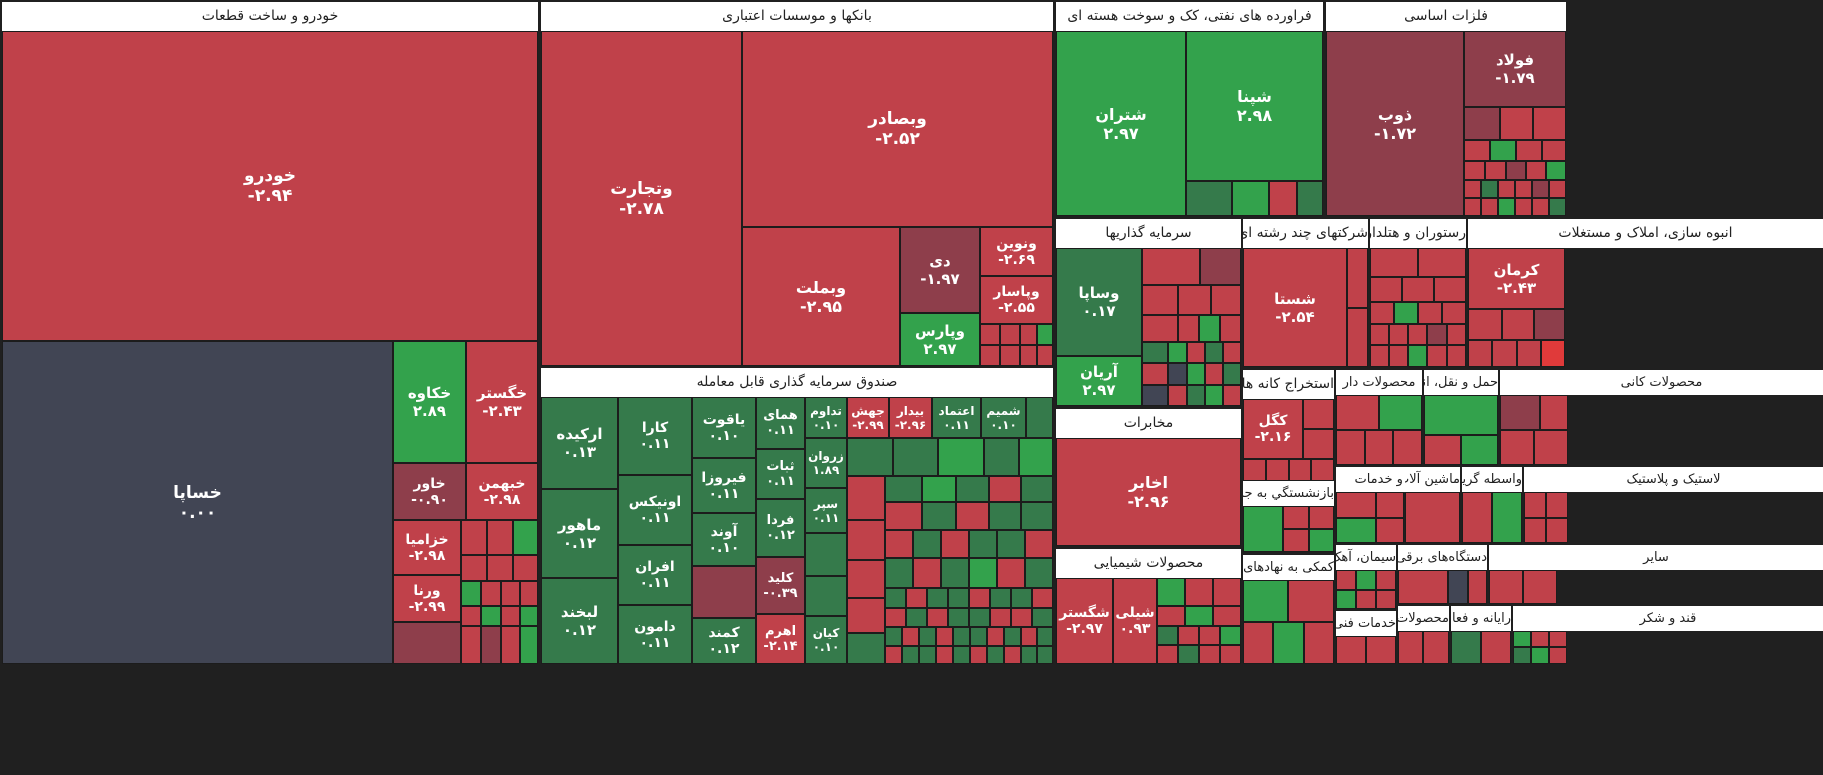 Image resolution: width=1823 pixels, height=775 pixels. I want to click on tile-etf: کمند ۰.۱۲, so click(724, 641).